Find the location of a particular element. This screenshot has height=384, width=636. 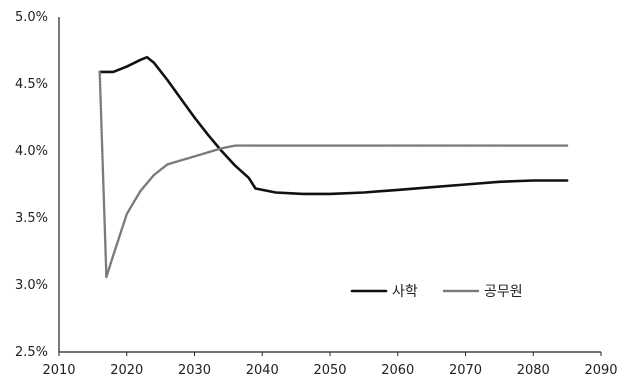

x-tick-label: 2010 is located at coordinates (58, 370).